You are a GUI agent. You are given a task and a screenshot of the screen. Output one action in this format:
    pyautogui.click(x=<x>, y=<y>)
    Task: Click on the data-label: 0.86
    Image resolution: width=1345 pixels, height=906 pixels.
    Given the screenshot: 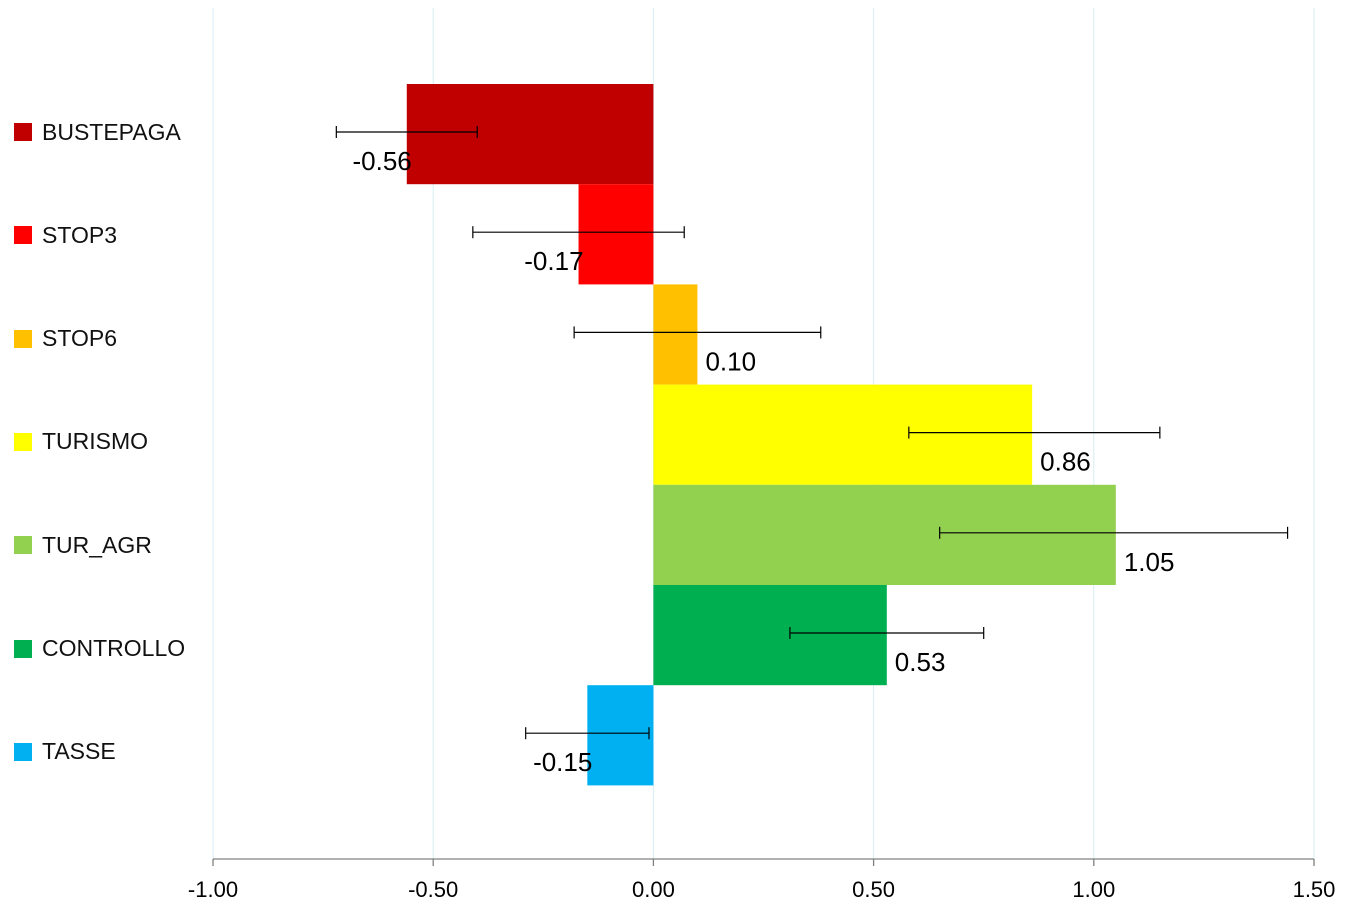 What is the action you would take?
    pyautogui.click(x=1065, y=462)
    